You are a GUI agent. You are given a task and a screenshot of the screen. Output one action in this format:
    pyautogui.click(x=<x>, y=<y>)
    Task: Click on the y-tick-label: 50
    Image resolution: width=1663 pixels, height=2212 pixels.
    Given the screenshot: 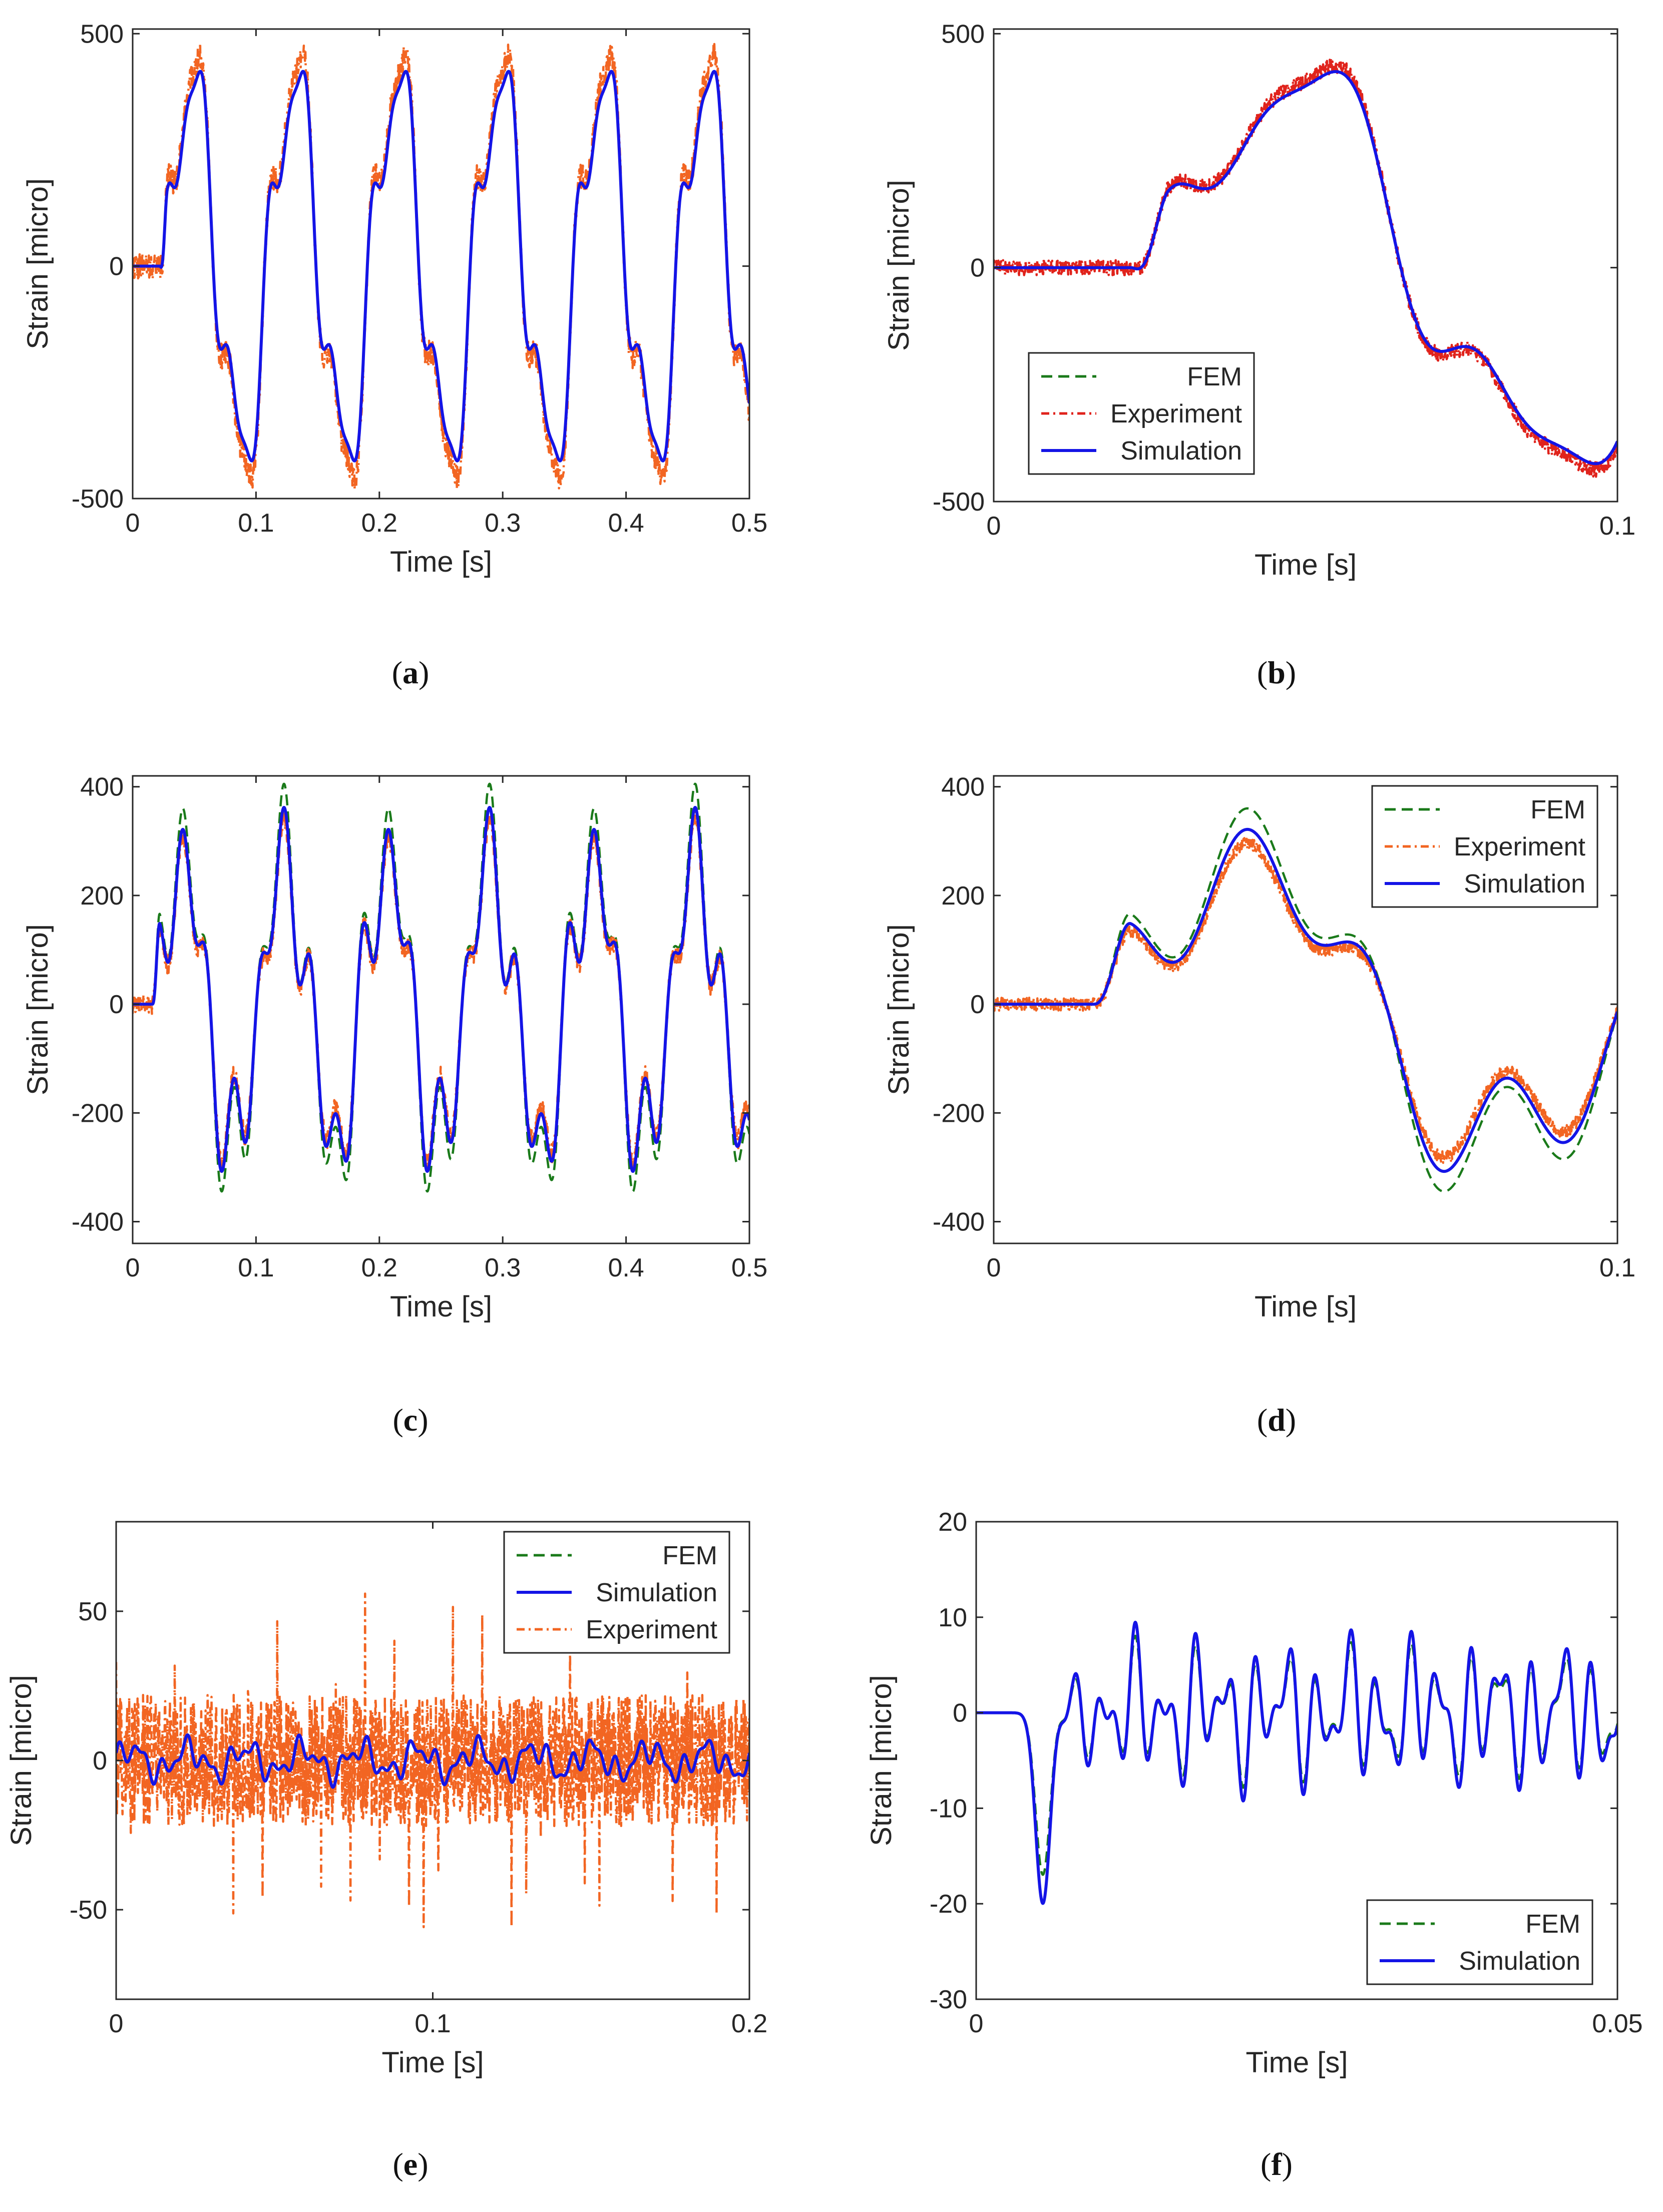 What is the action you would take?
    pyautogui.click(x=92, y=1612)
    